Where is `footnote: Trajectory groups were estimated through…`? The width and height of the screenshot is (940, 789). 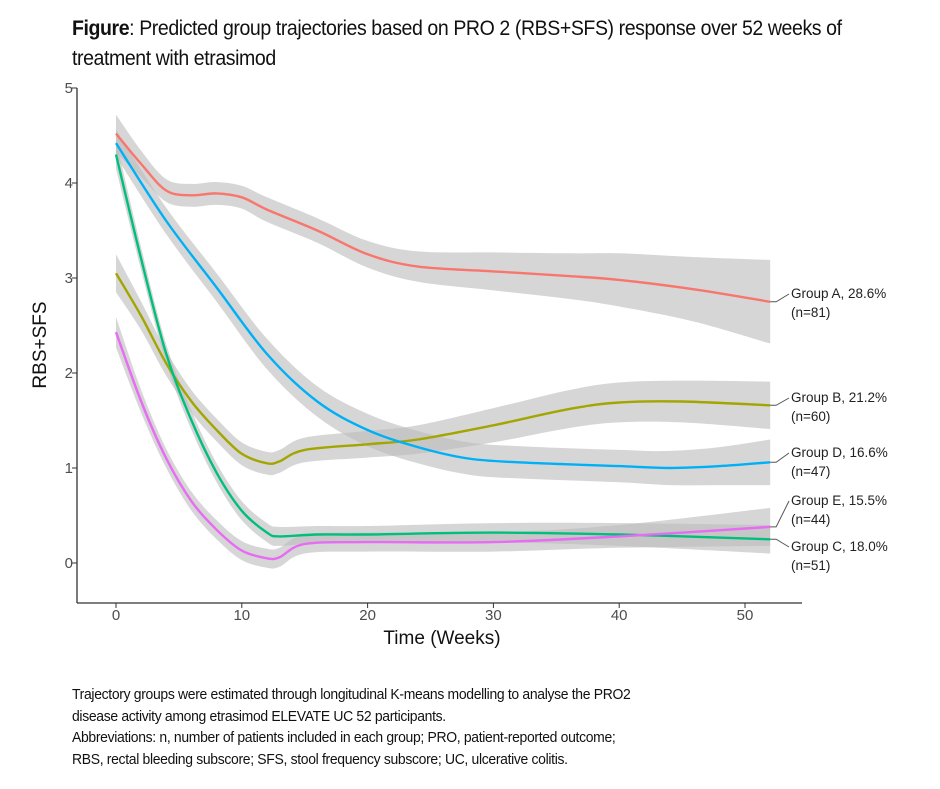
footnote: Trajectory groups were estimated through… is located at coordinates (481, 727).